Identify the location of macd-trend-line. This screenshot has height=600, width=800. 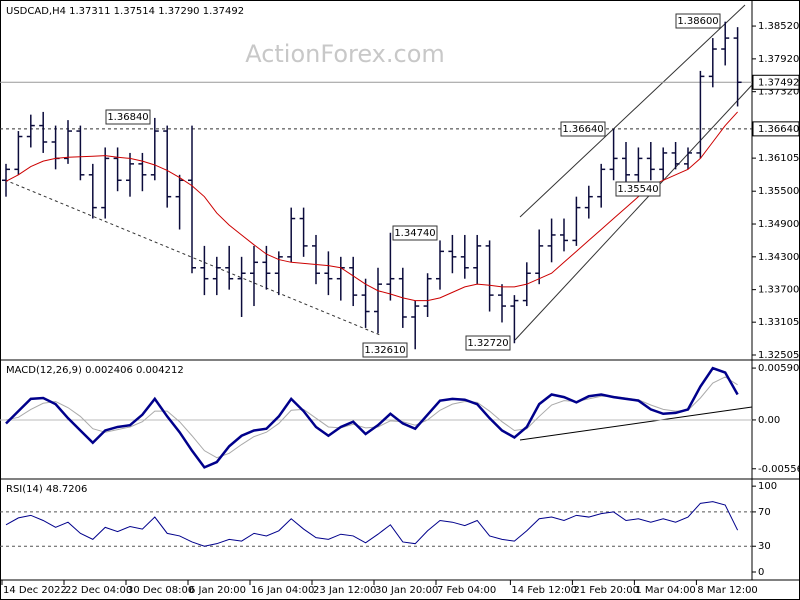
(636, 423).